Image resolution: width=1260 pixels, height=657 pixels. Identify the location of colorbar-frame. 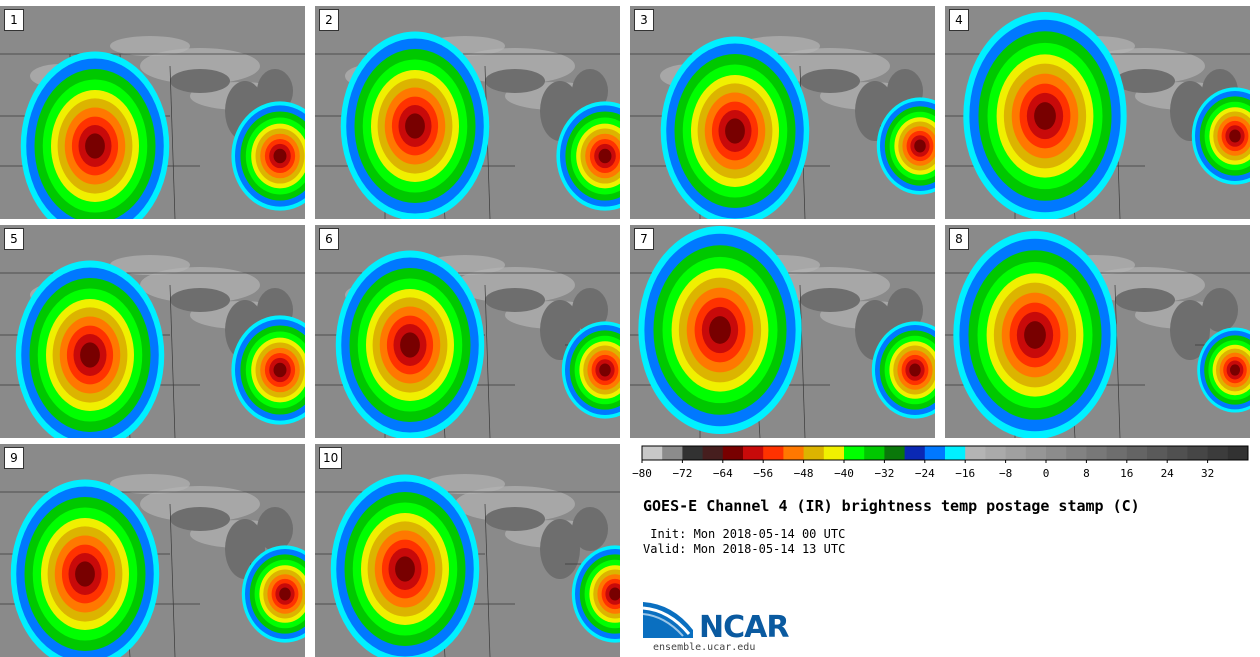
(945, 453).